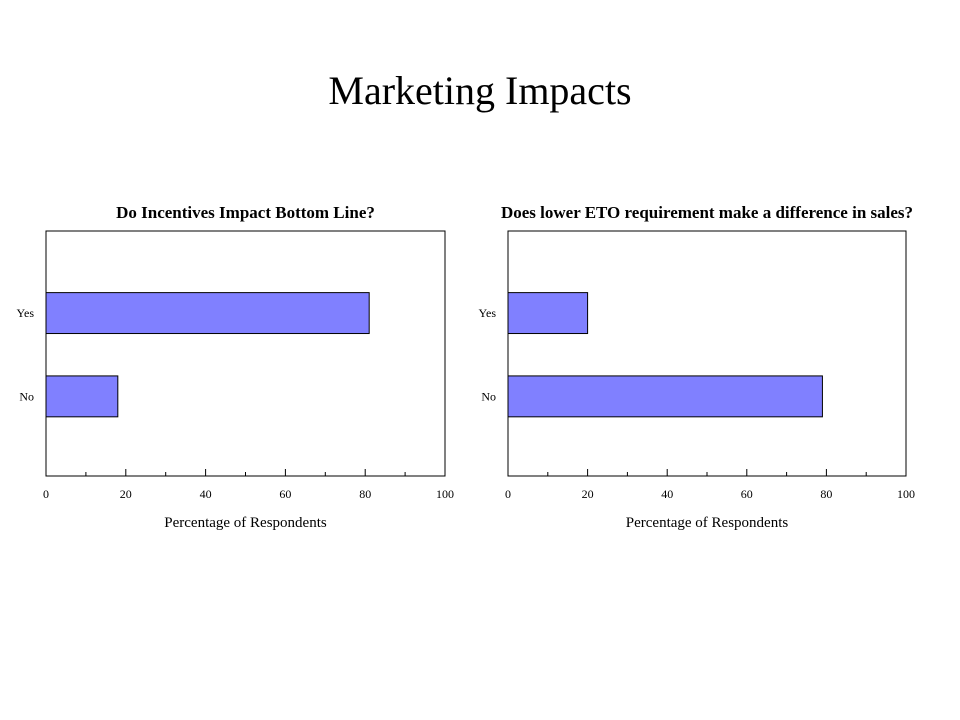 The image size is (960, 720). Describe the element at coordinates (508, 494) in the screenshot. I see `chart-2-x-tick-label: 0` at that location.